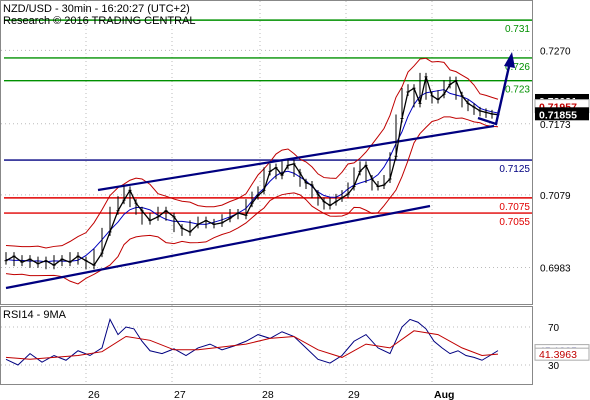 The image size is (590, 400). Describe the element at coordinates (354, 394) in the screenshot. I see `x-tick-label: 29` at that location.